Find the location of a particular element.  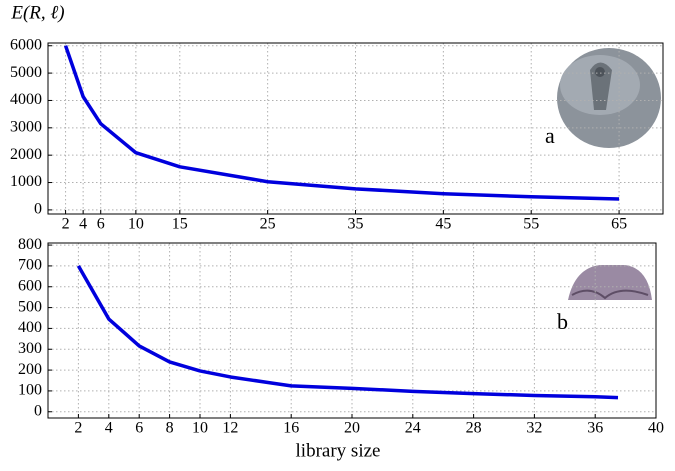

face-render-b is located at coordinates (610, 282).